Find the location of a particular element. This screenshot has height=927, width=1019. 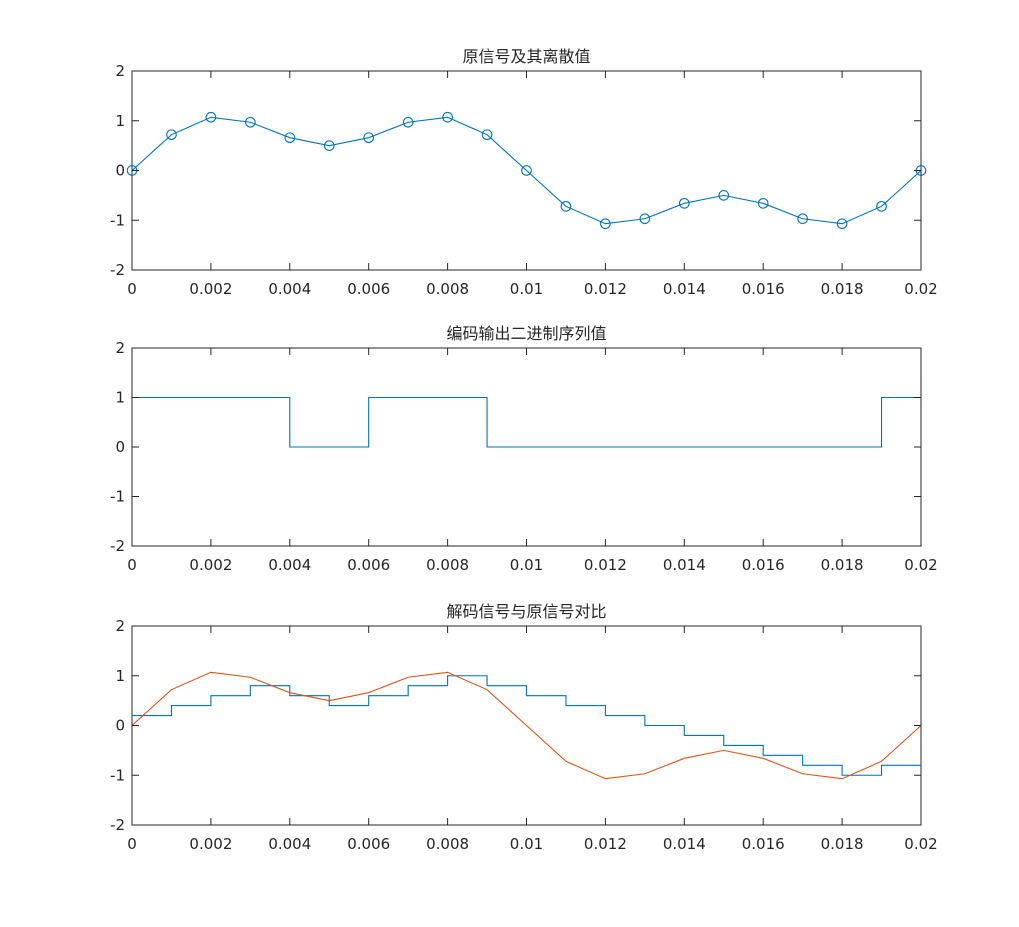

chart-title: 解码信号与原信号对比 is located at coordinates (526, 611).